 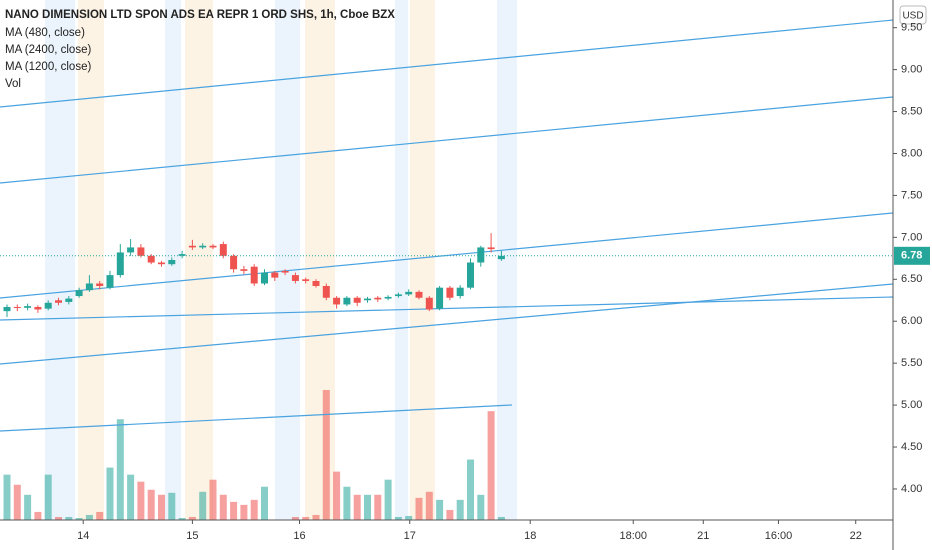 What do you see at coordinates (856, 536) in the screenshot?
I see `x-tick-label: 22` at bounding box center [856, 536].